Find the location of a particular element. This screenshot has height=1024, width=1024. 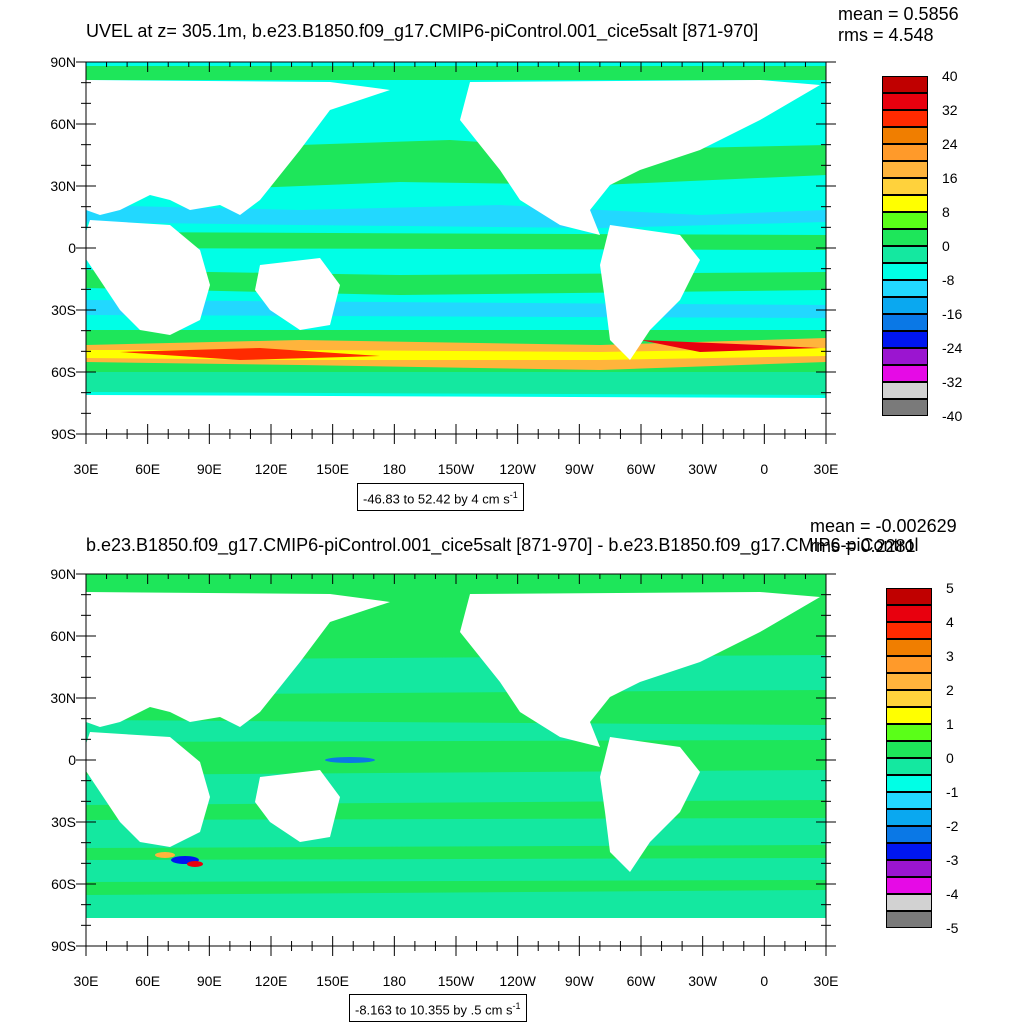

panel-1-land-eurasia is located at coordinates (238, 147).